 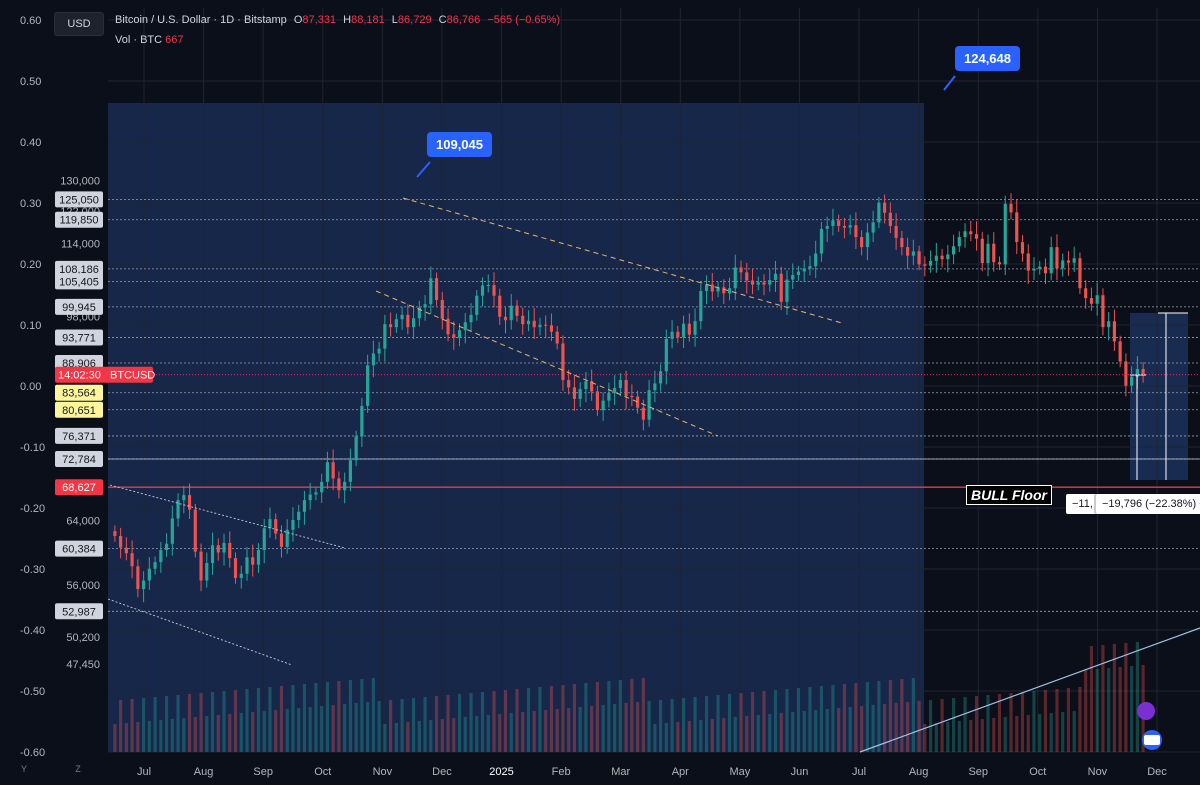 I want to click on x-tick-label: Dec, so click(x=442, y=772).